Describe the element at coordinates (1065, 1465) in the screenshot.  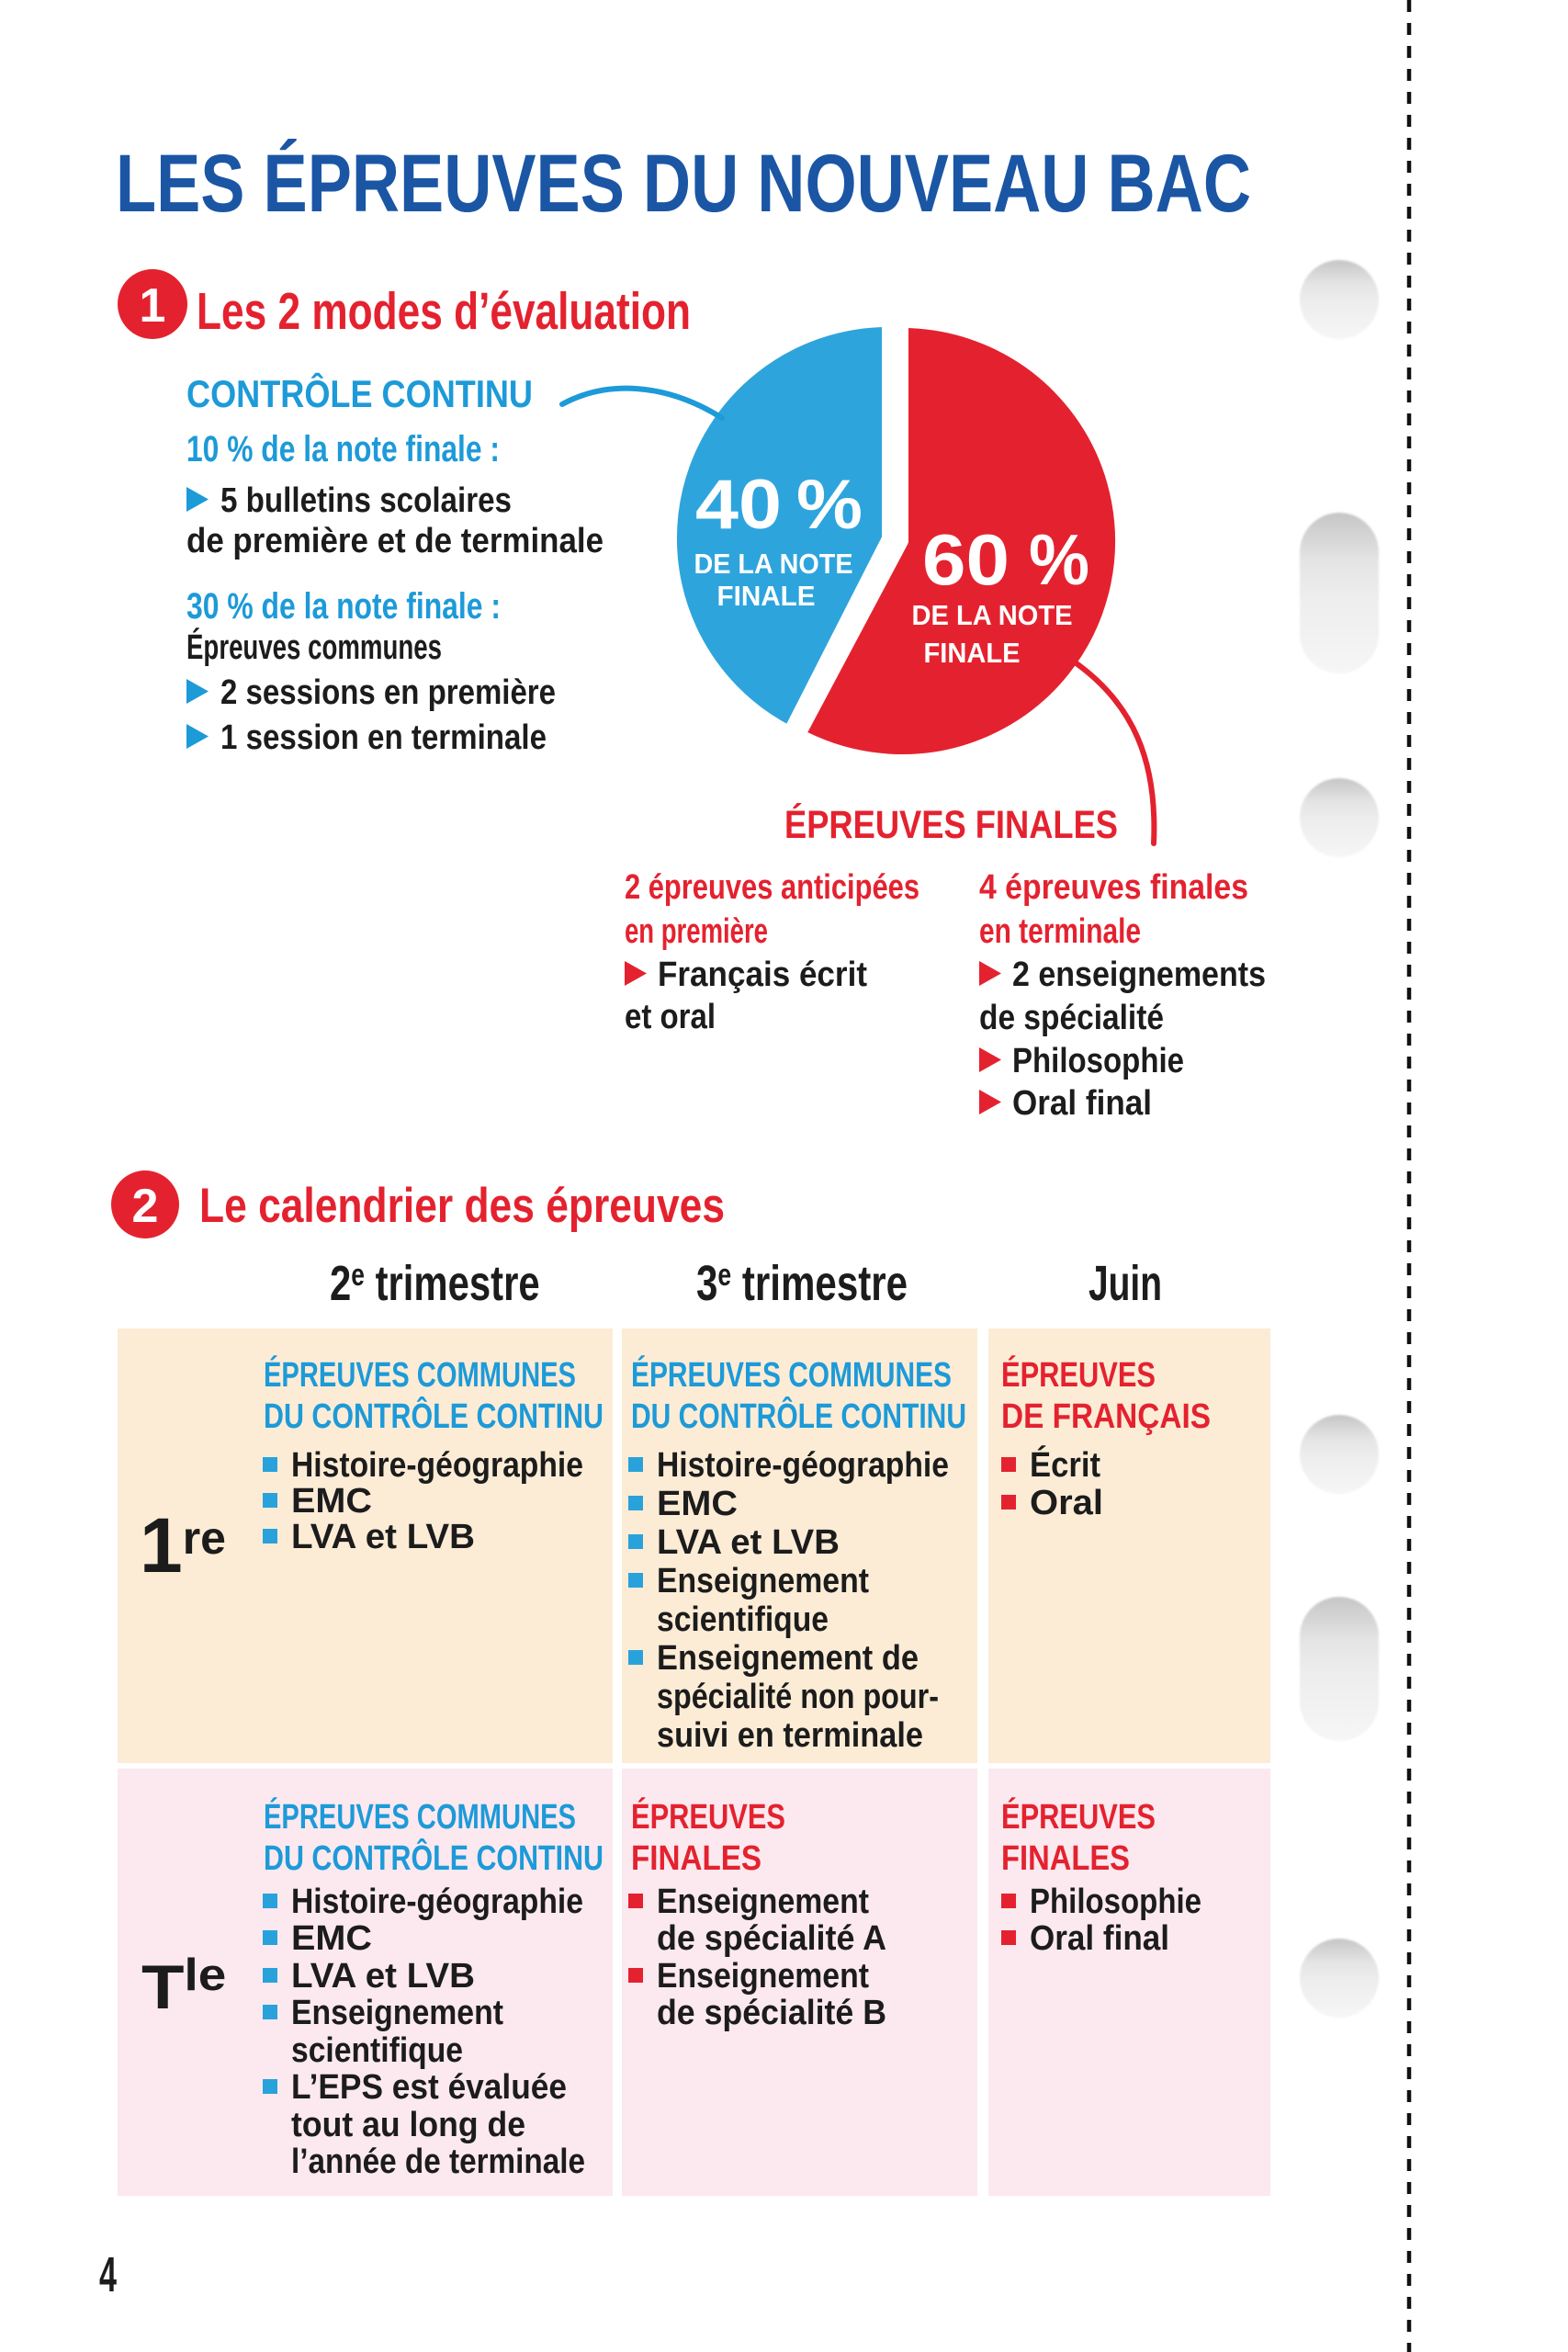
I see `svg-text: Écrit` at that location.